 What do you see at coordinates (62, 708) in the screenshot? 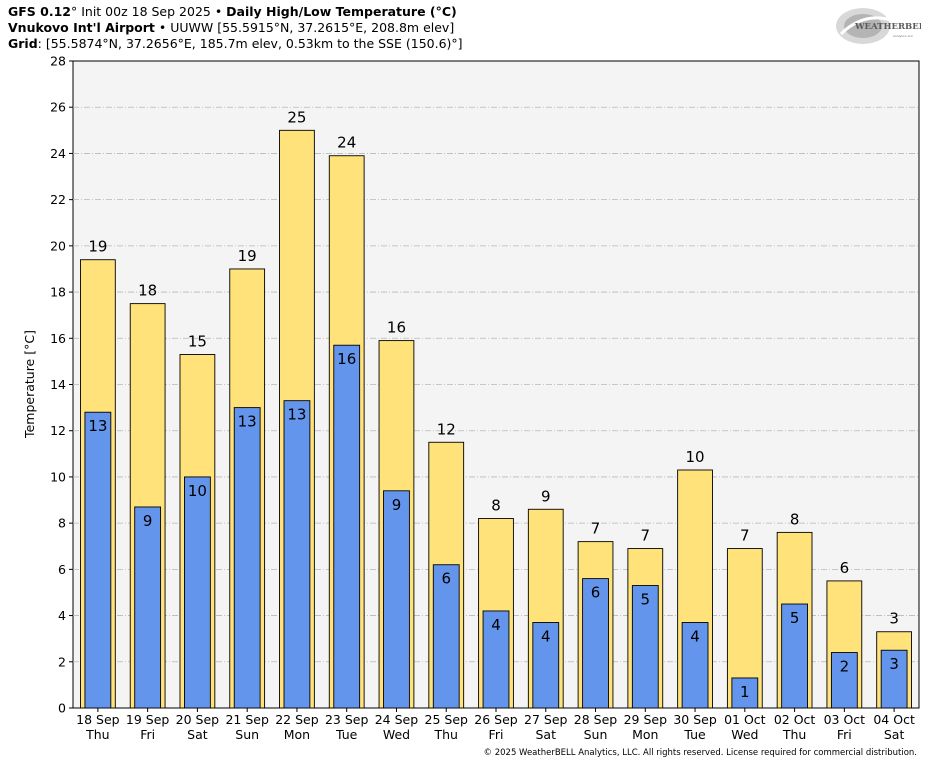
I see `y-tick-label: 0` at bounding box center [62, 708].